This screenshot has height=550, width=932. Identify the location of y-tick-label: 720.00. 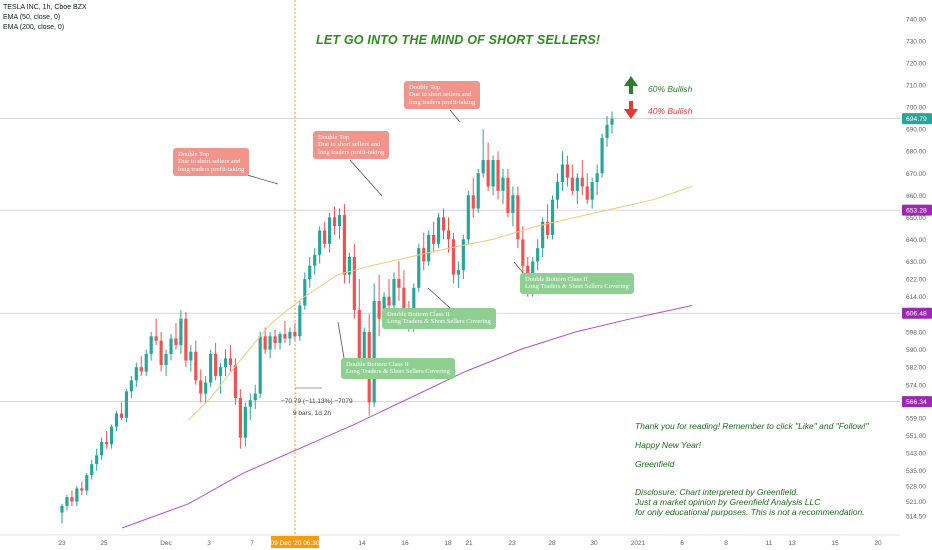
(916, 64).